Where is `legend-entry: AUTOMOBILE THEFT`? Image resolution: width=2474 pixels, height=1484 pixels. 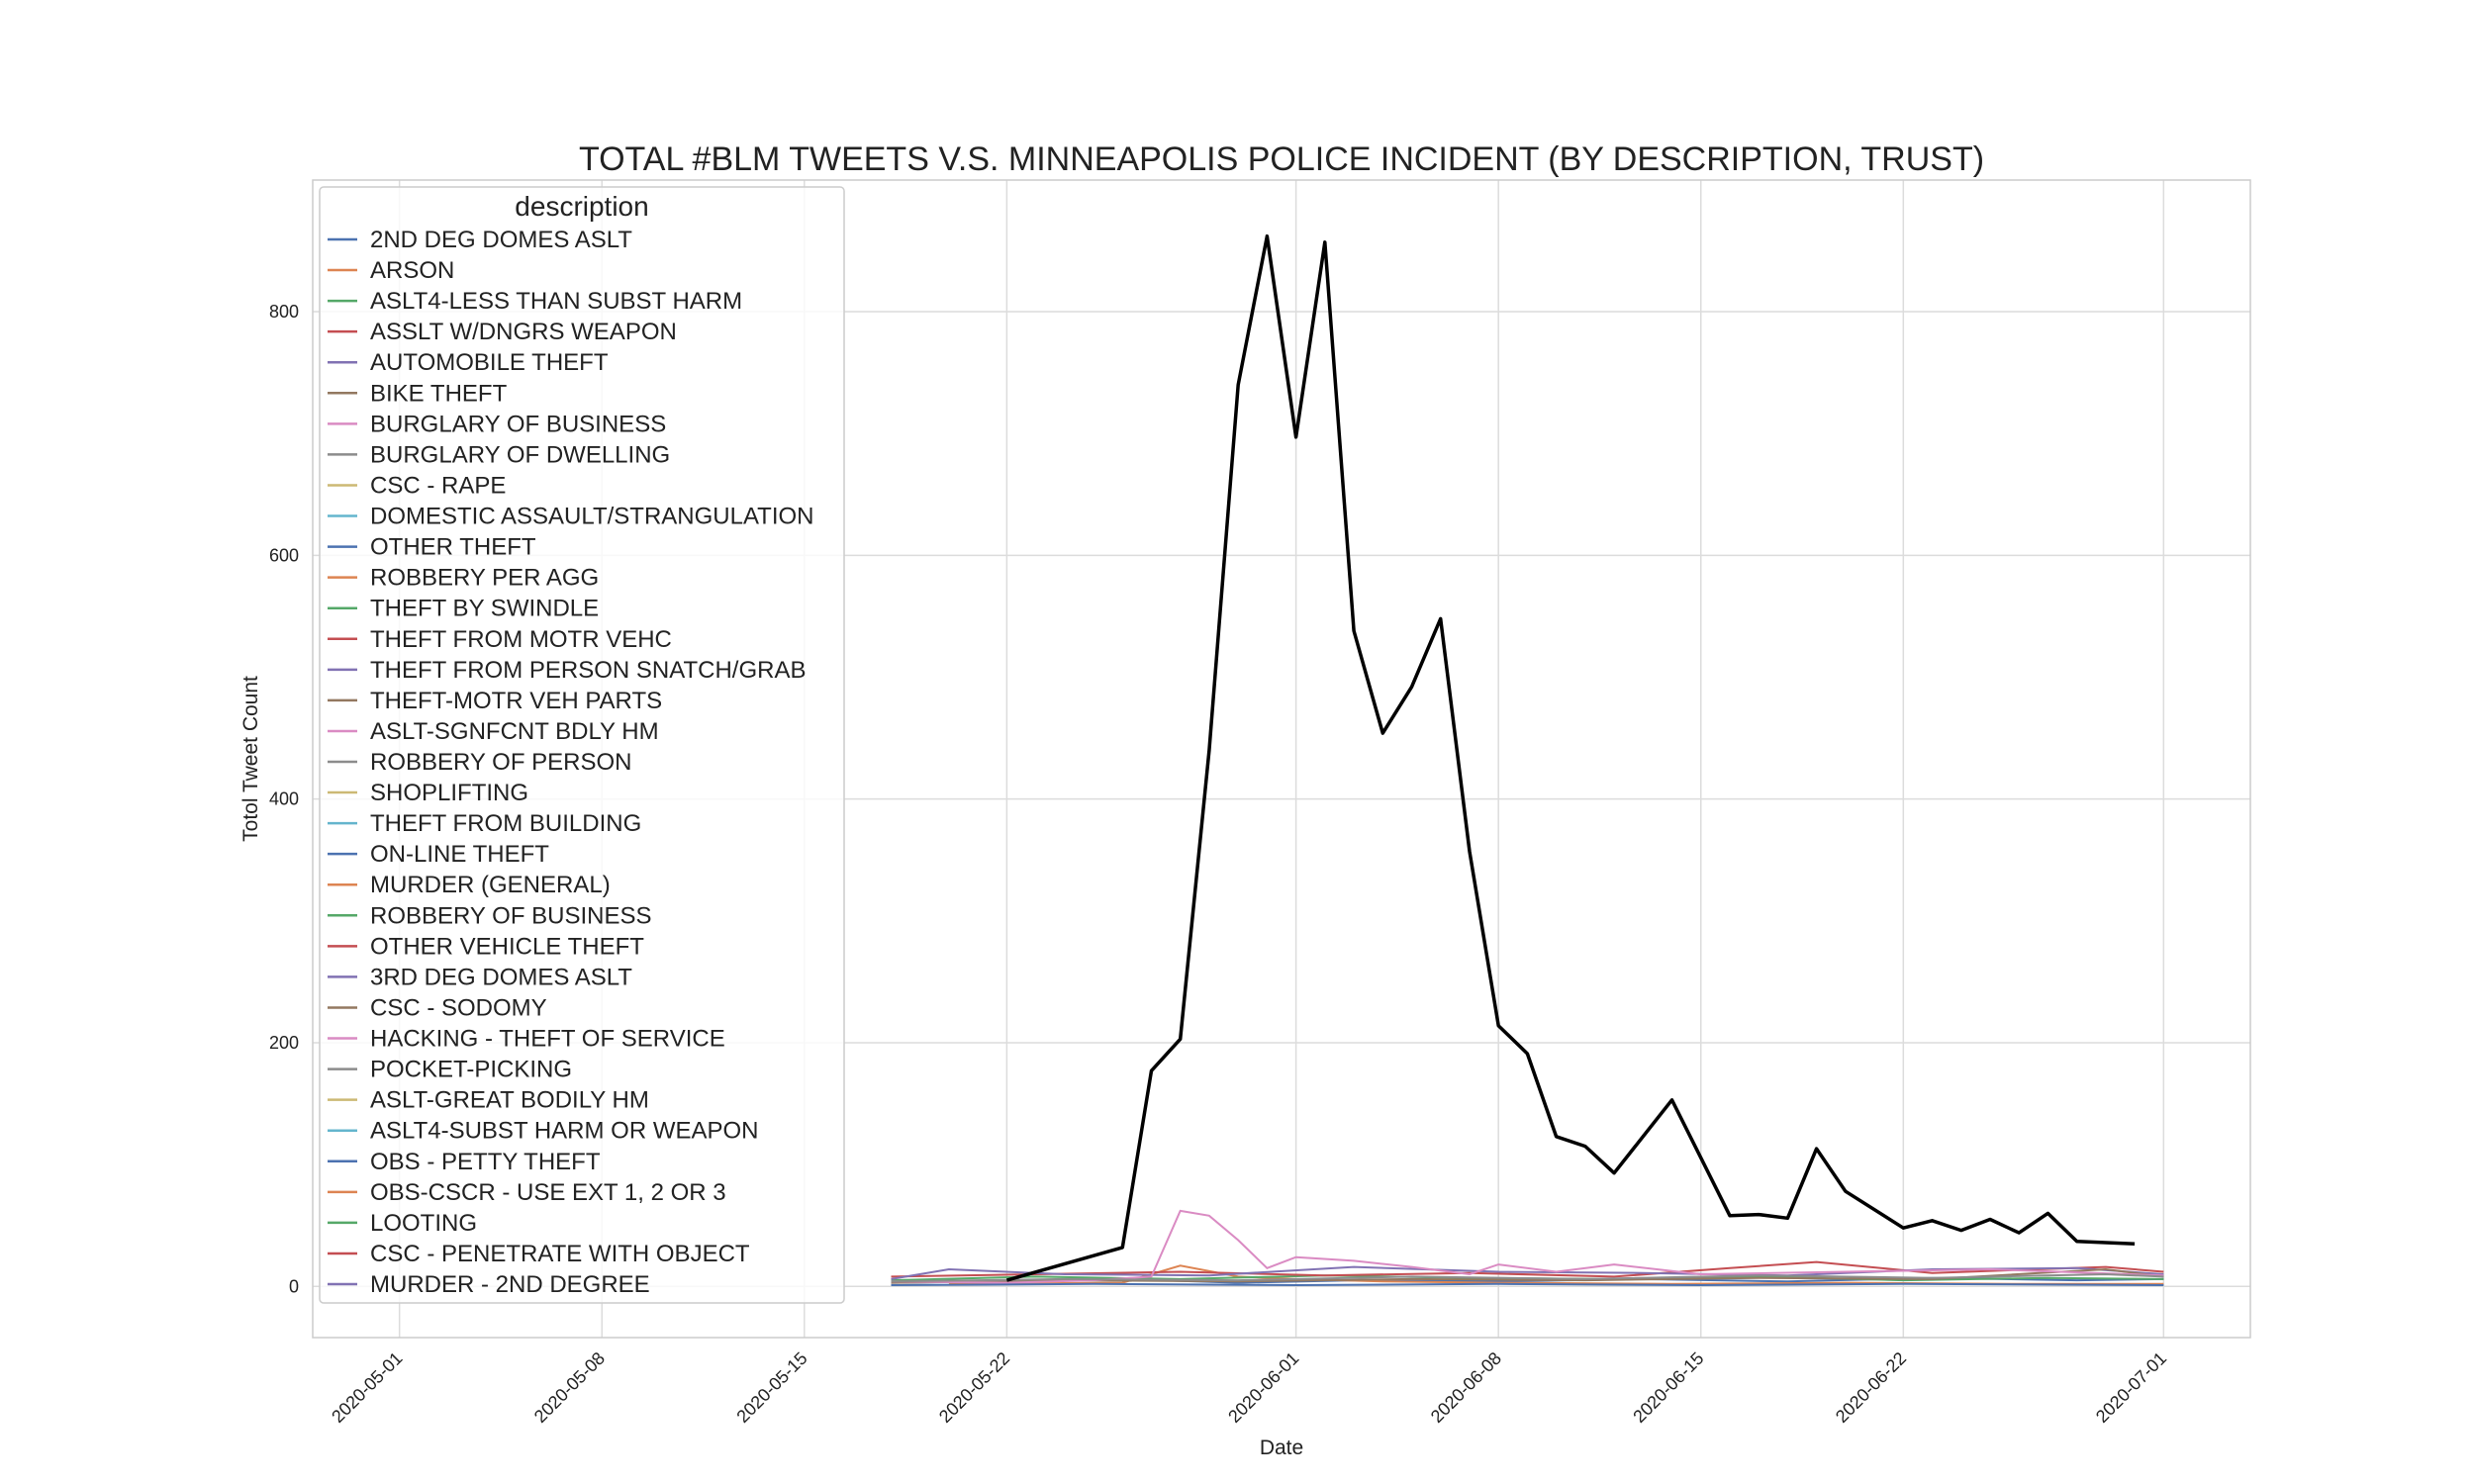 legend-entry: AUTOMOBILE THEFT is located at coordinates (489, 362).